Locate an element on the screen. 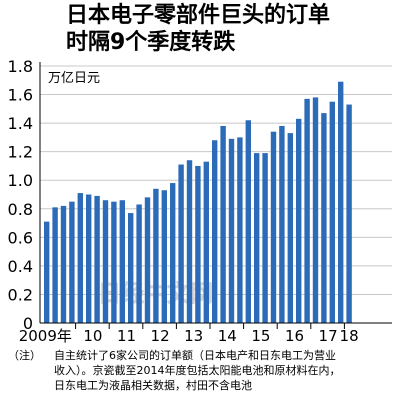  y-tick-labels: 0 0.2 0.4 0.6 0.8 1.0 1.2 1.4 1.6 1.8 is located at coordinates (20, 195).